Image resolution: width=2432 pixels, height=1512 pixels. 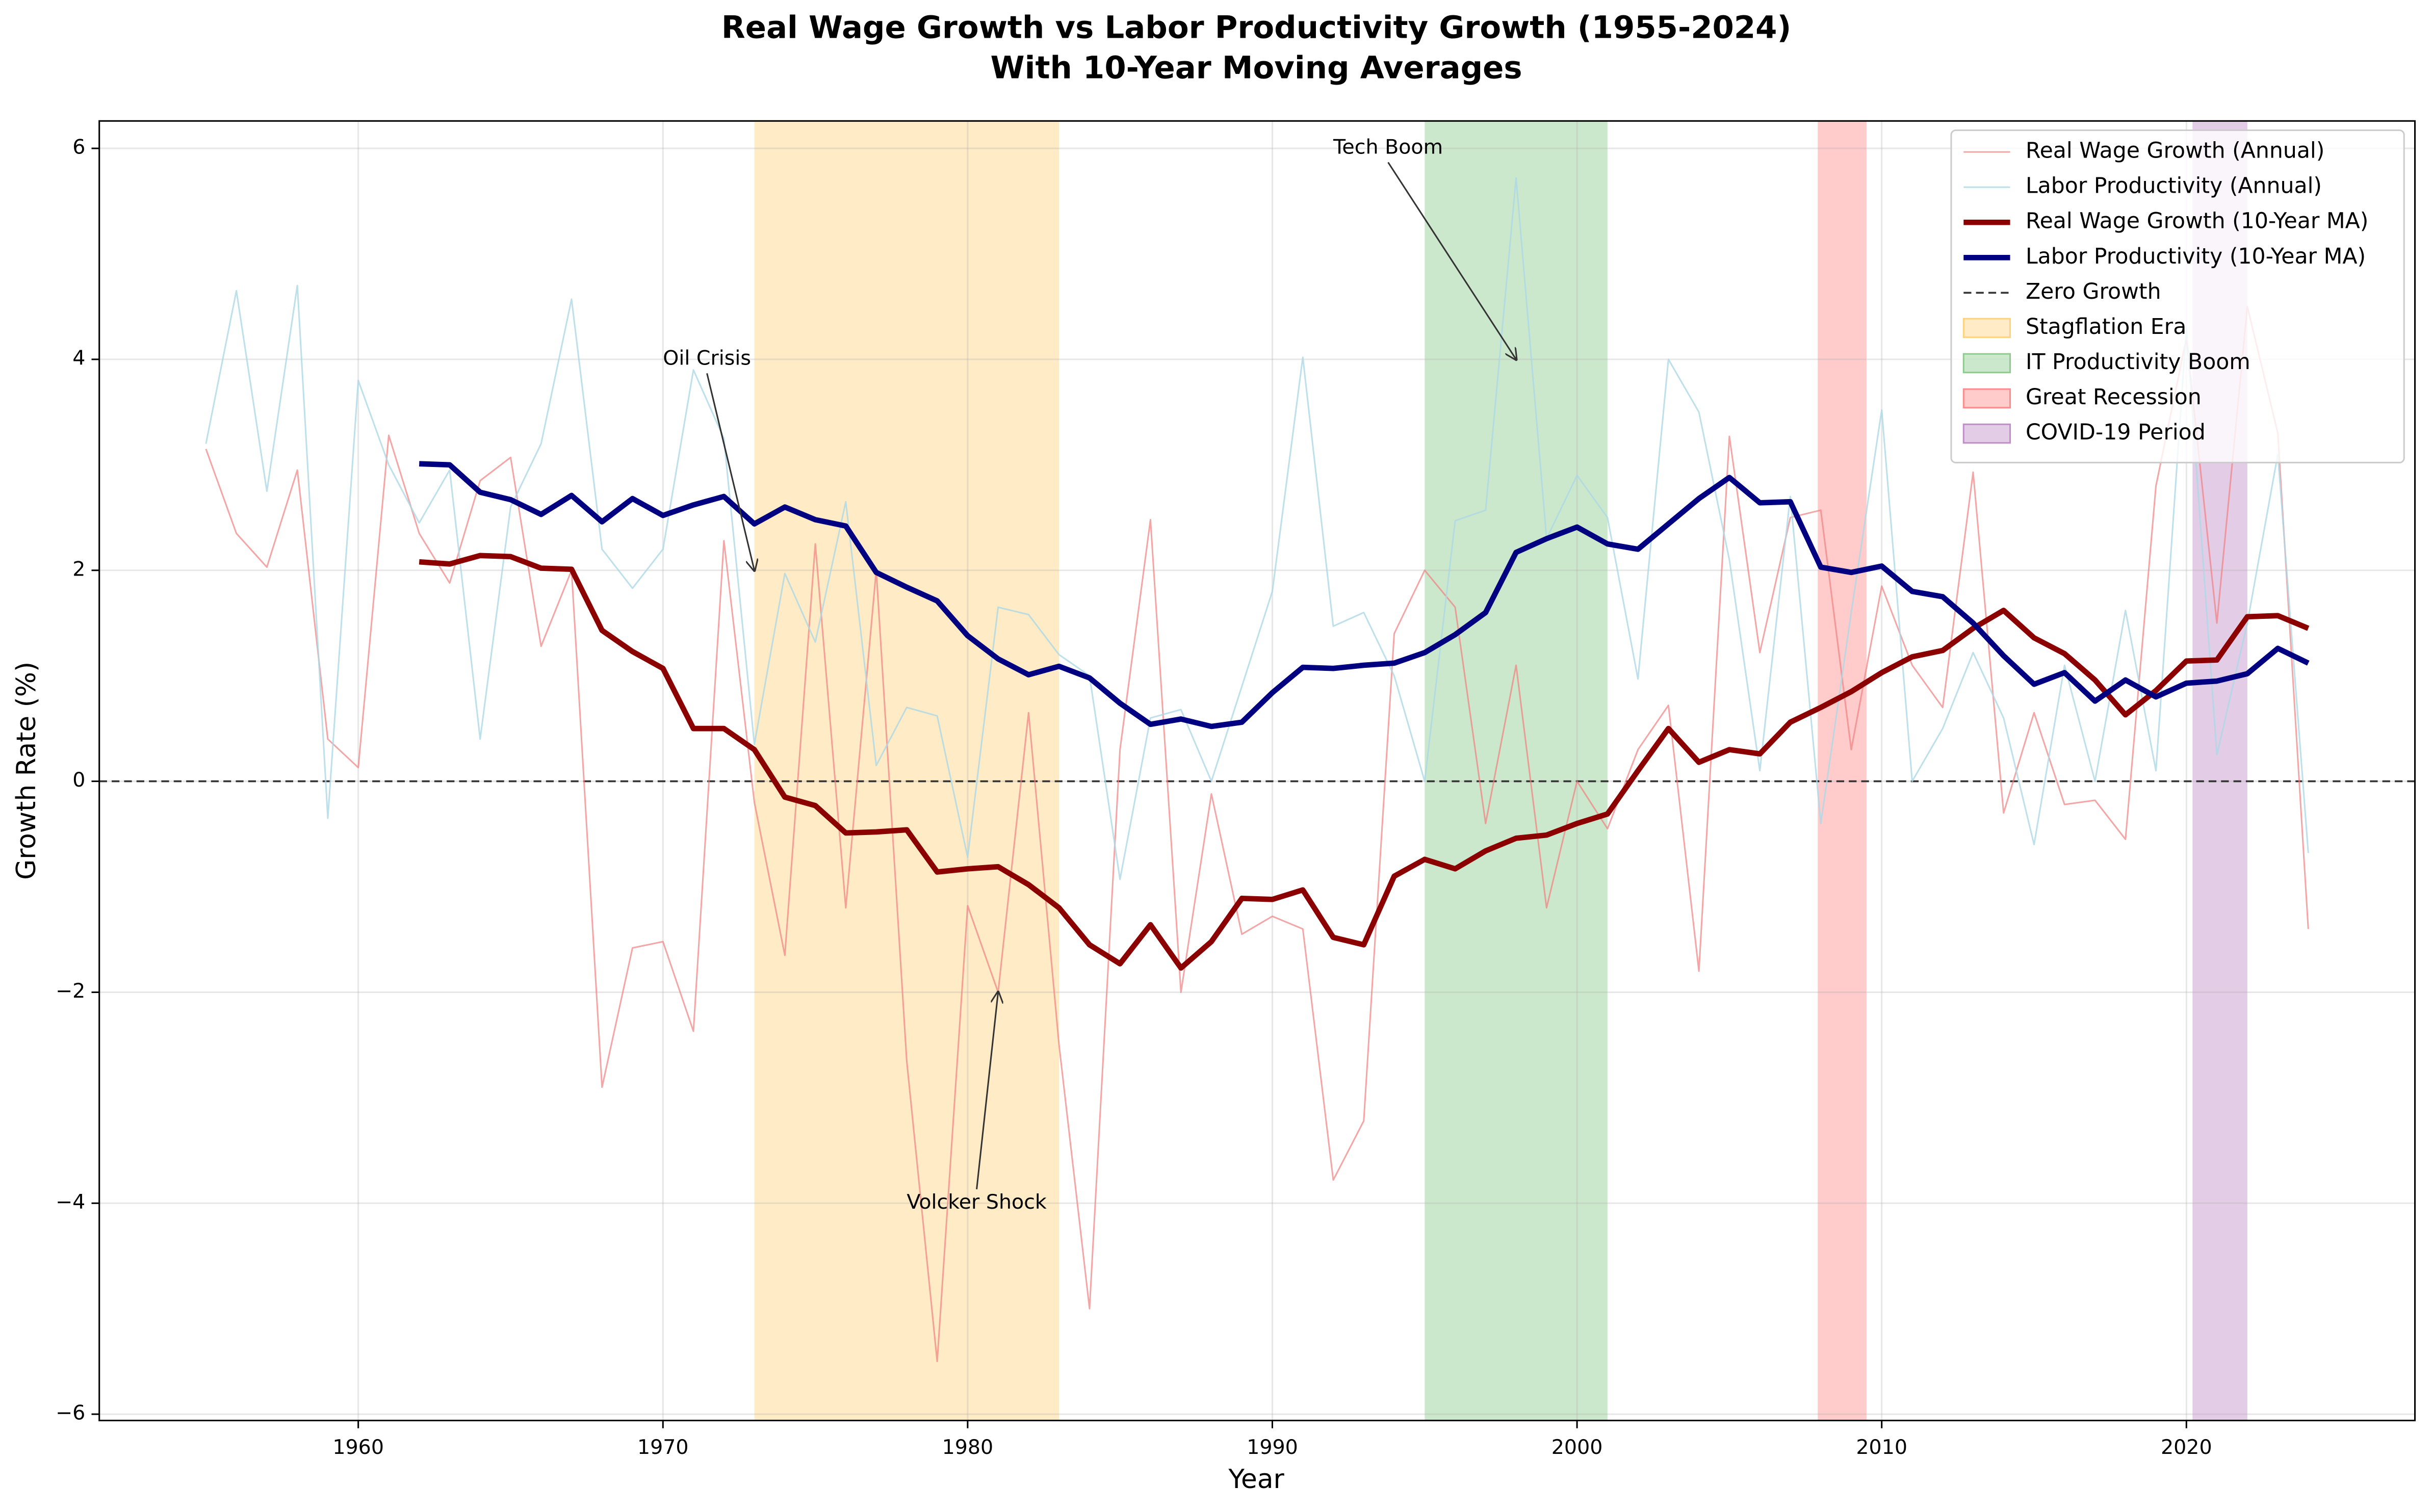 What do you see at coordinates (1256, 68) in the screenshot?
I see `chart-subtitle: With 10-Year Moving Averages` at bounding box center [1256, 68].